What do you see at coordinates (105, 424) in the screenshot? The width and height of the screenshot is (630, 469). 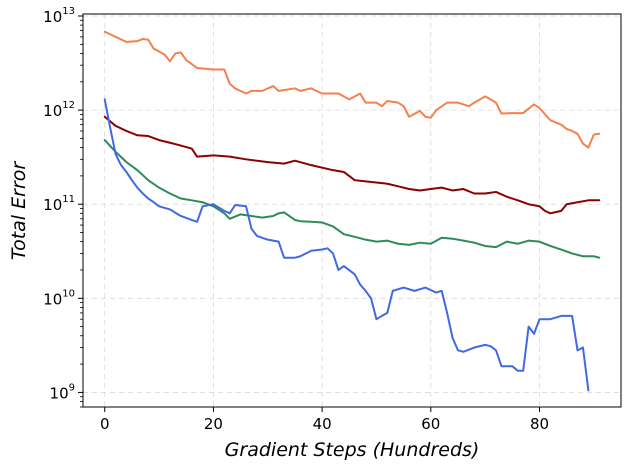 I see `x-tick-label: 0` at bounding box center [105, 424].